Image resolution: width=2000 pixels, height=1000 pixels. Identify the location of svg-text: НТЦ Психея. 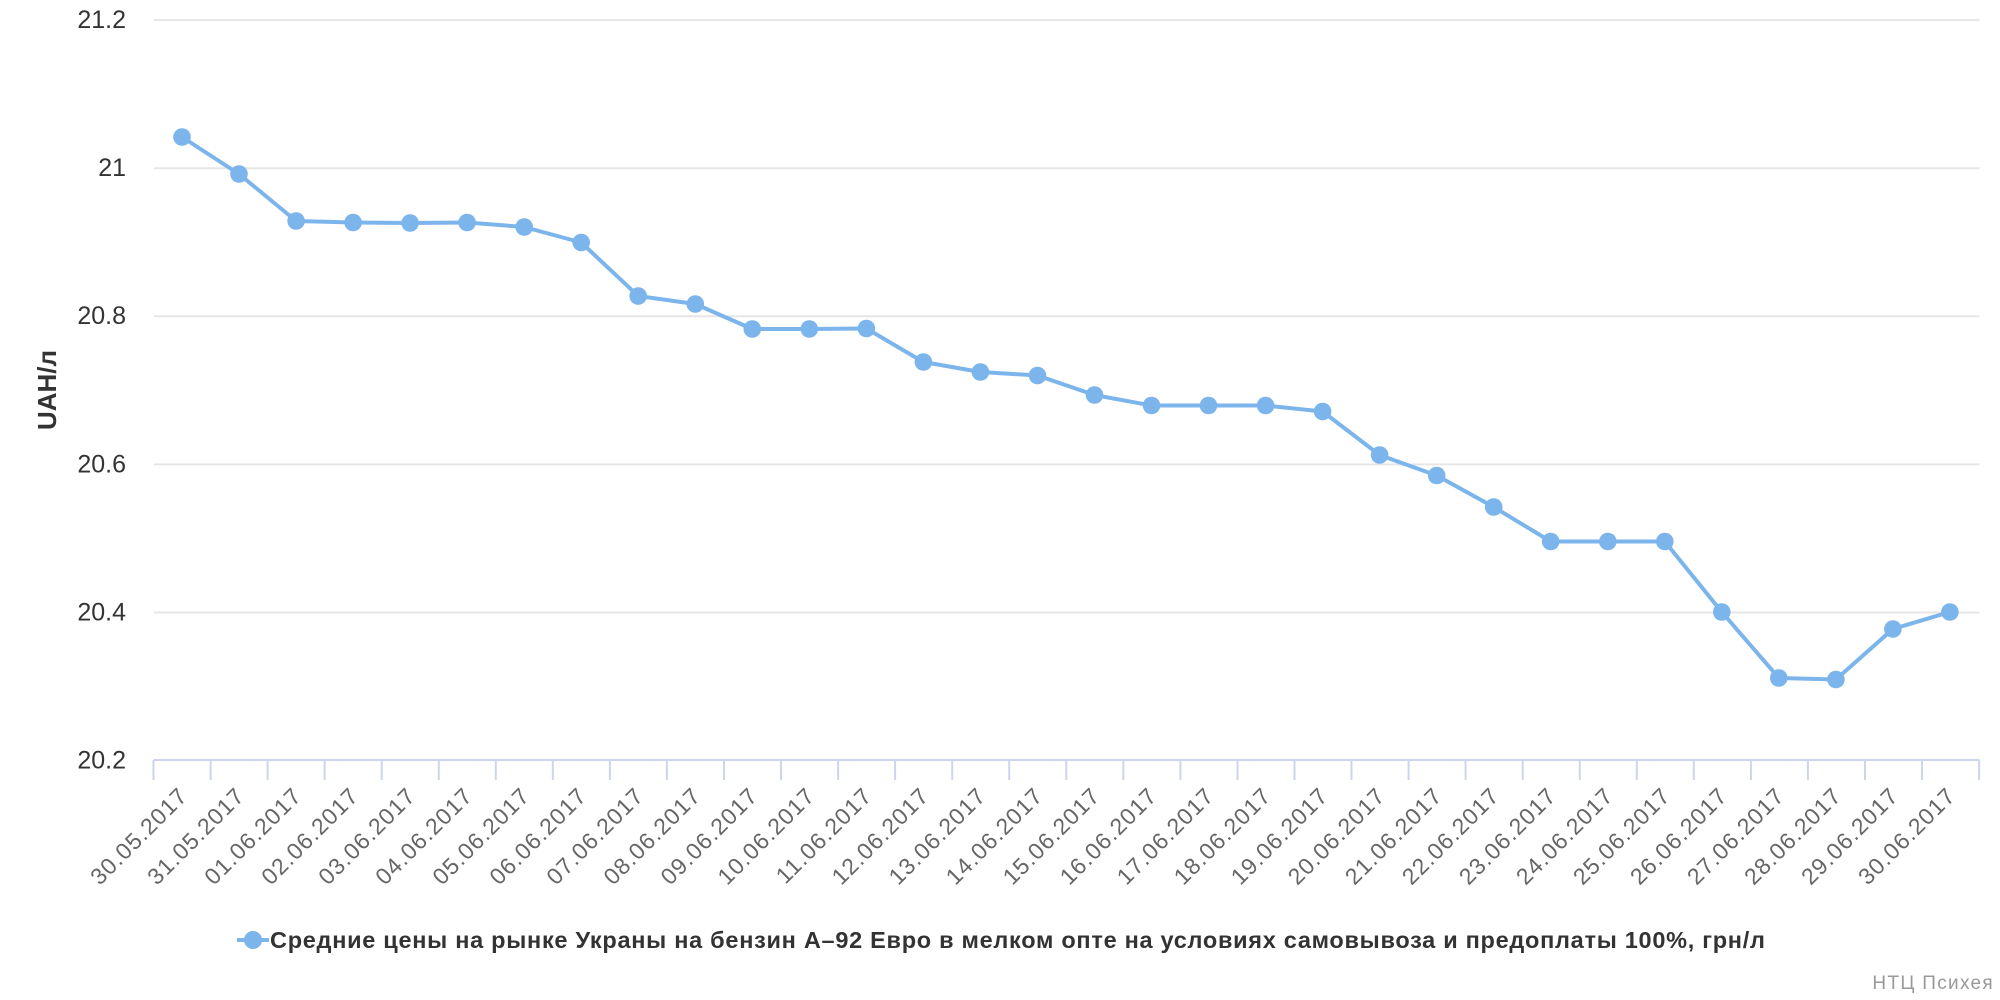
(1933, 983).